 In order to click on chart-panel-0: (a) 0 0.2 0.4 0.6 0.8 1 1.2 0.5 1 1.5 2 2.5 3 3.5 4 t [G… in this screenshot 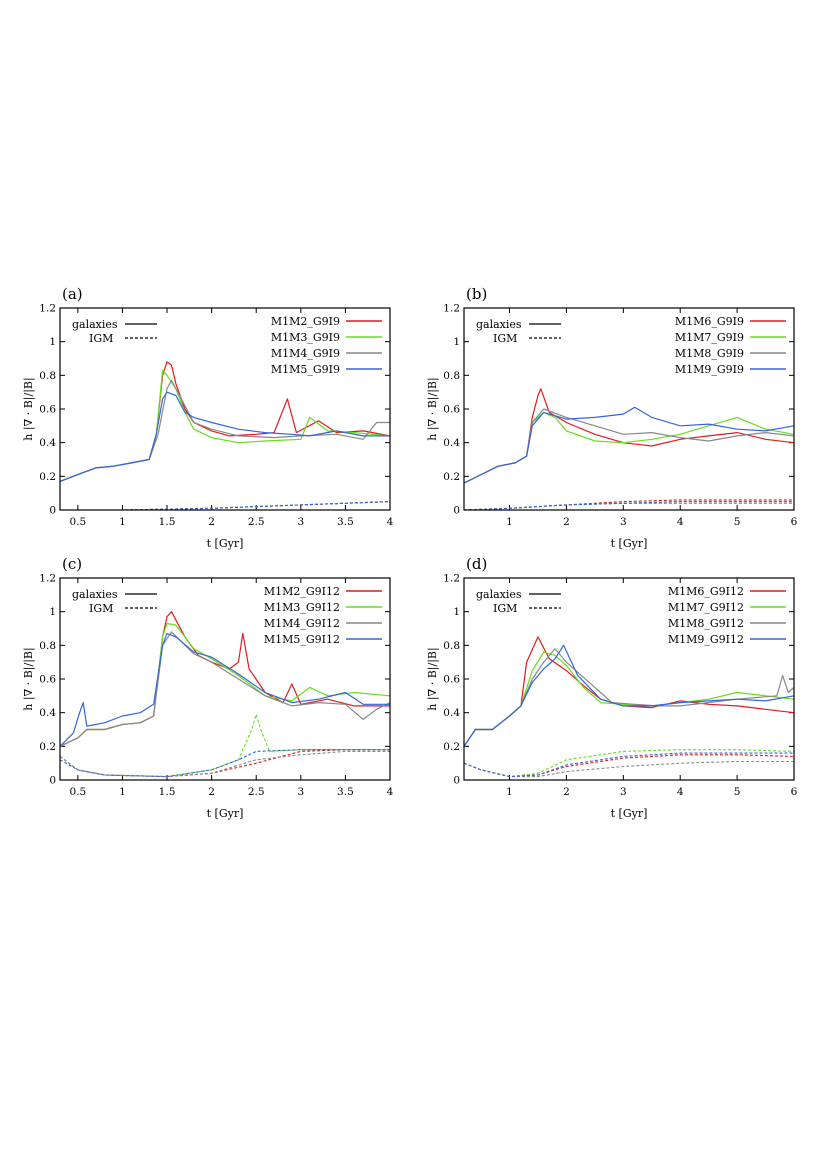, I will do `click(208, 417)`.